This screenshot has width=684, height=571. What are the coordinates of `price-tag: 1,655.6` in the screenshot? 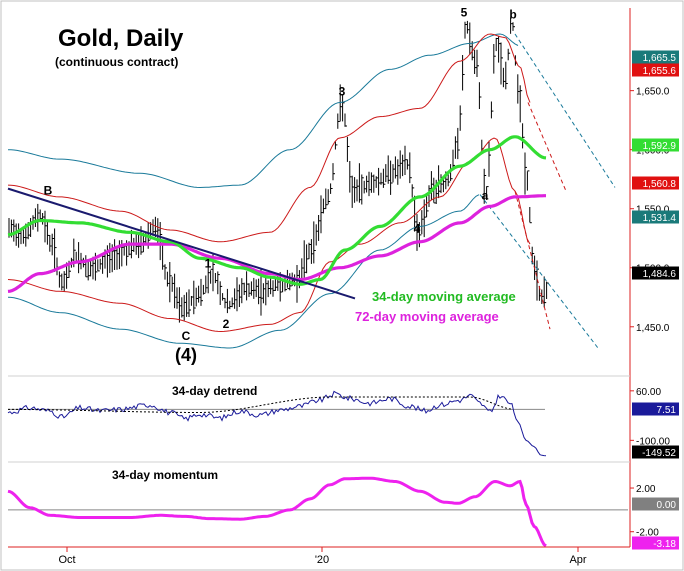 It's located at (660, 71).